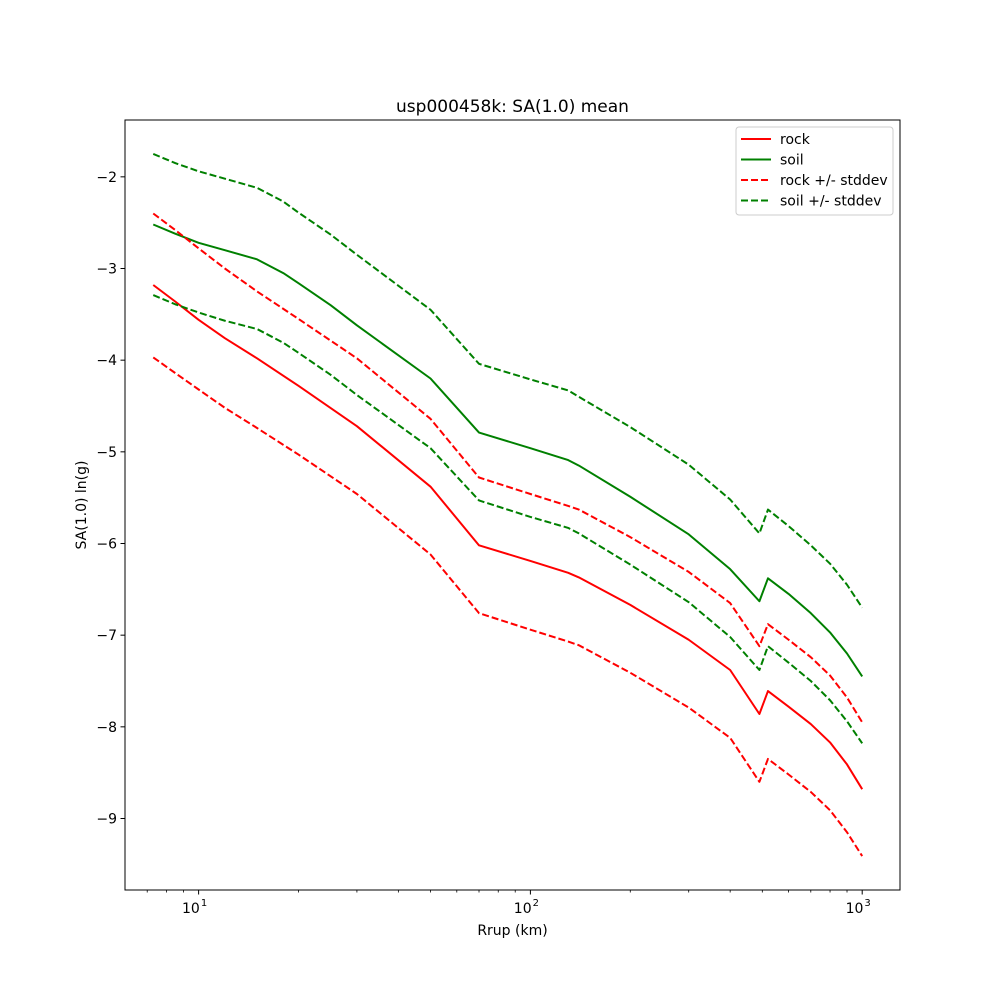  What do you see at coordinates (106, 453) in the screenshot?
I see `y-tick-label: −5` at bounding box center [106, 453].